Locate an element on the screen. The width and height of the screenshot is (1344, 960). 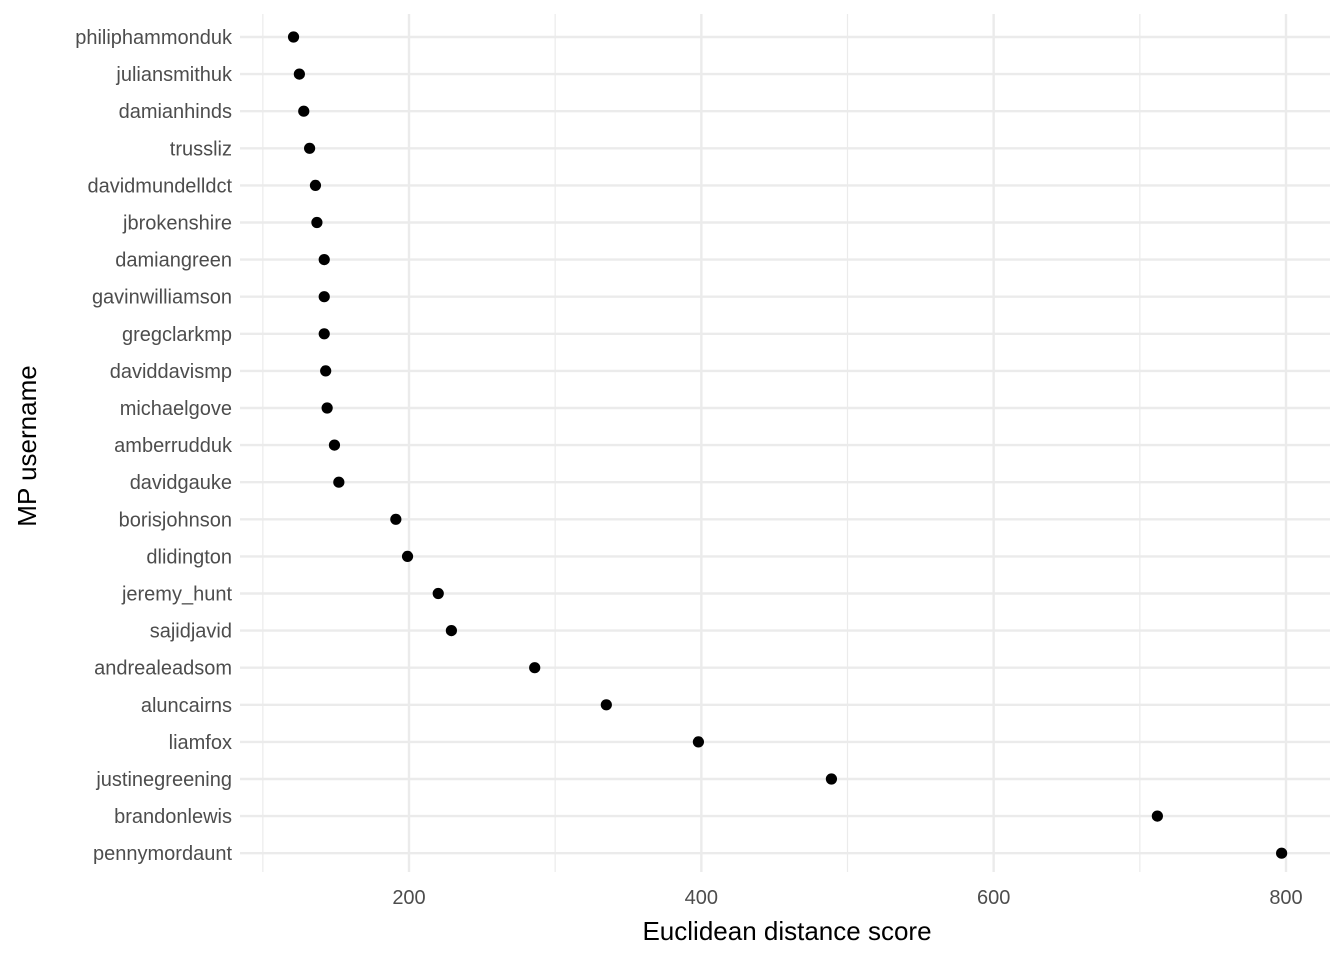
y-tick-label: aluncairns is located at coordinates (186, 706).